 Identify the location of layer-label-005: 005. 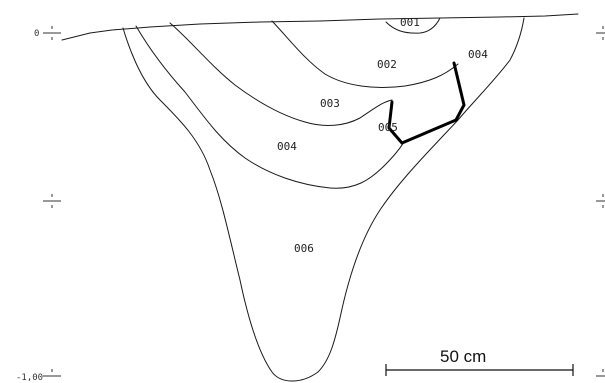
(388, 127).